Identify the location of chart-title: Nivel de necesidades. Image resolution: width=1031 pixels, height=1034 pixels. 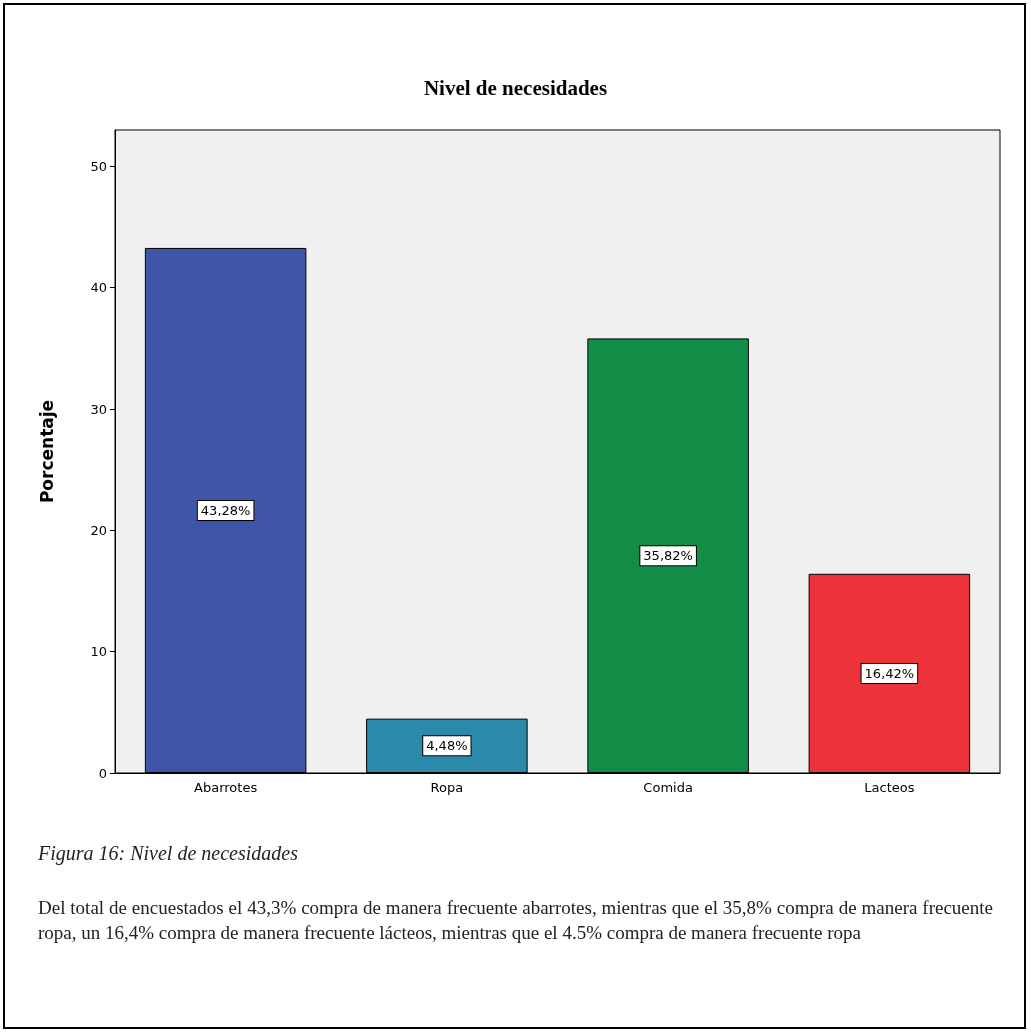
(515, 87).